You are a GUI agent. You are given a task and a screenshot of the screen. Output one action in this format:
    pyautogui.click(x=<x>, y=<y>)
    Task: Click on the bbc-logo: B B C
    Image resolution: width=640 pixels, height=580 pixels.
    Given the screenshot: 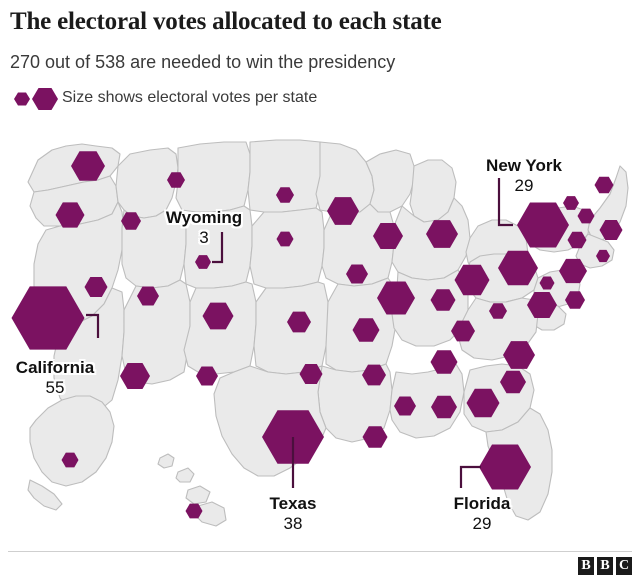 What is the action you would take?
    pyautogui.click(x=605, y=566)
    